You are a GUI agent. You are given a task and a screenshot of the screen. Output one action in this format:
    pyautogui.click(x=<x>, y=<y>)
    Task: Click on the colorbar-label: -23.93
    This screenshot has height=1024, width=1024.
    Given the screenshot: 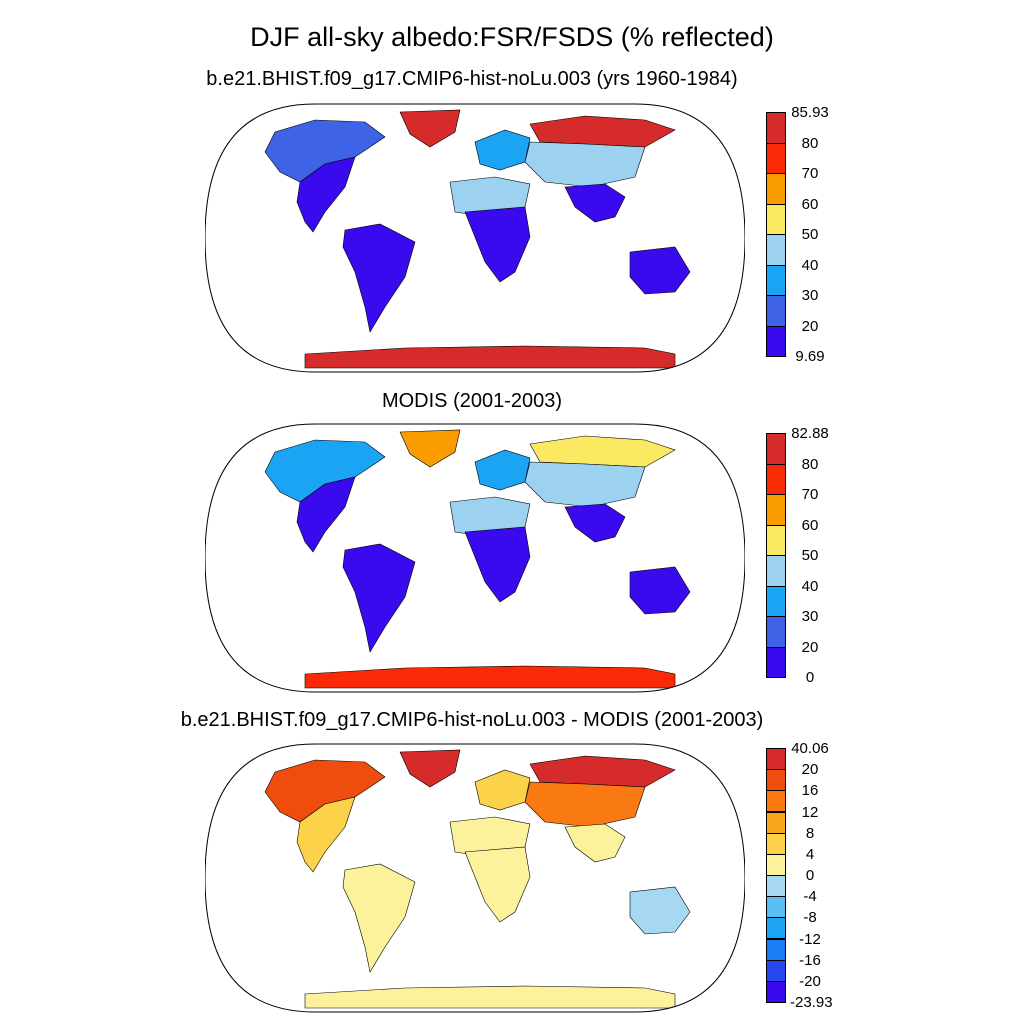 What is the action you would take?
    pyautogui.click(x=811, y=1002)
    